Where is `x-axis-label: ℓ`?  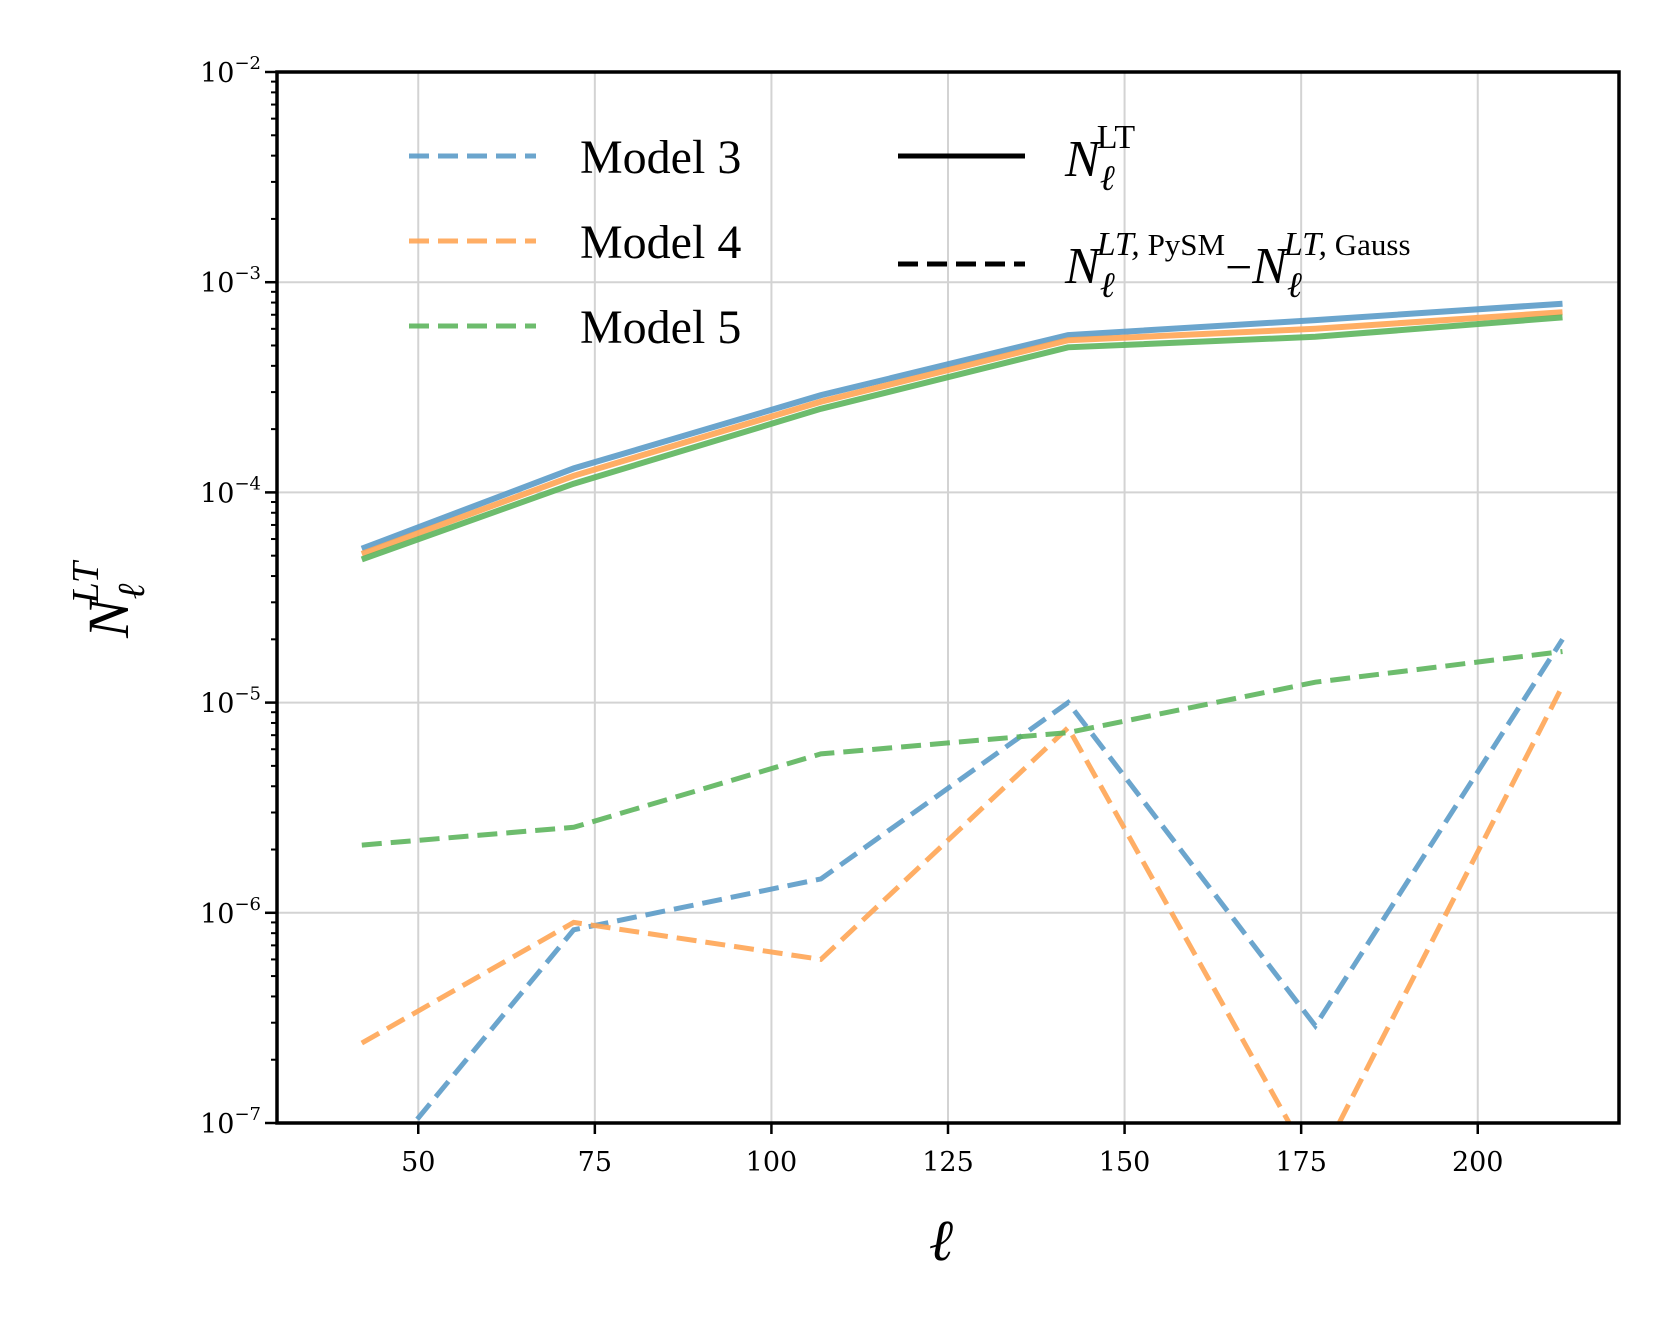 x-axis-label: ℓ is located at coordinates (941, 1240).